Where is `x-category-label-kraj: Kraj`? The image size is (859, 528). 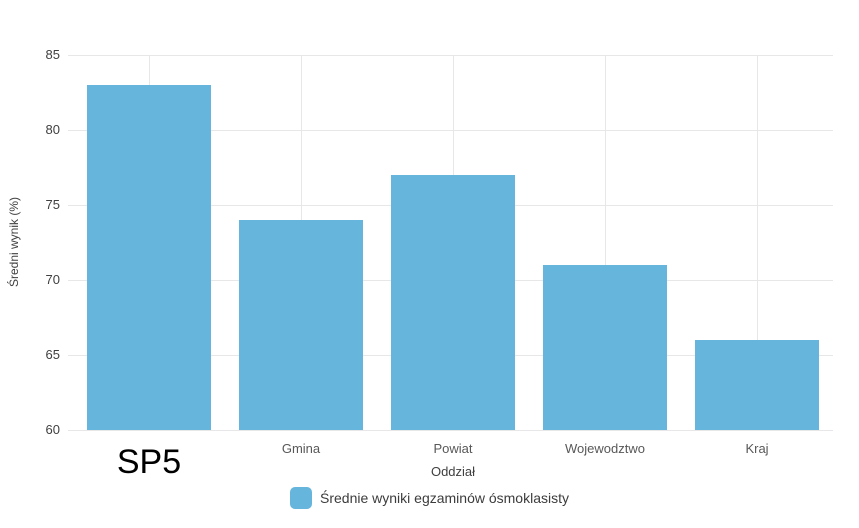
x-category-label-kraj: Kraj is located at coordinates (757, 448).